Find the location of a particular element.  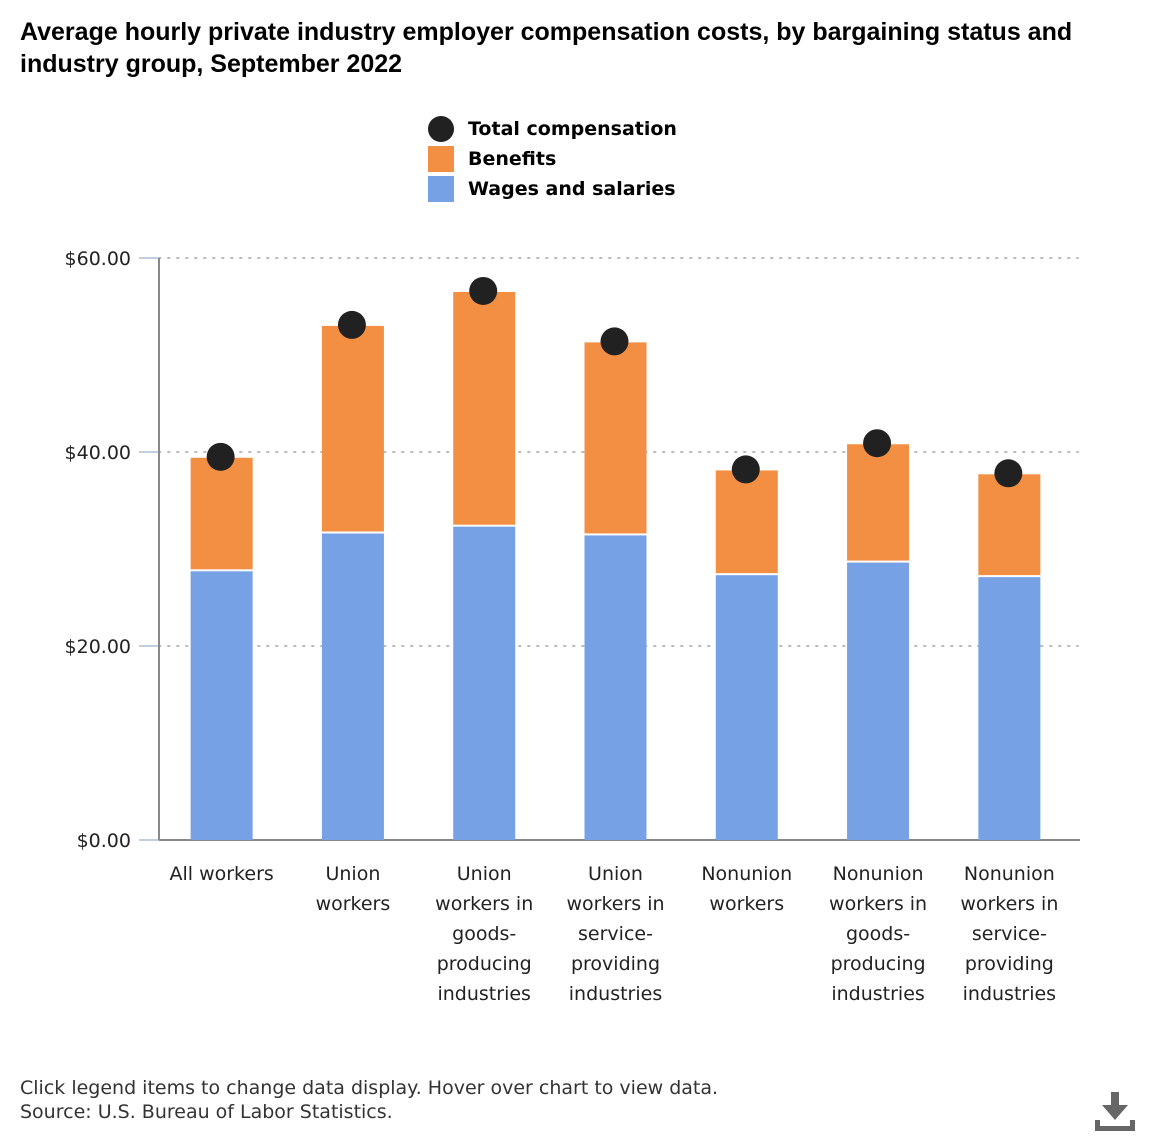

x-category-label: All workers is located at coordinates (221, 874).